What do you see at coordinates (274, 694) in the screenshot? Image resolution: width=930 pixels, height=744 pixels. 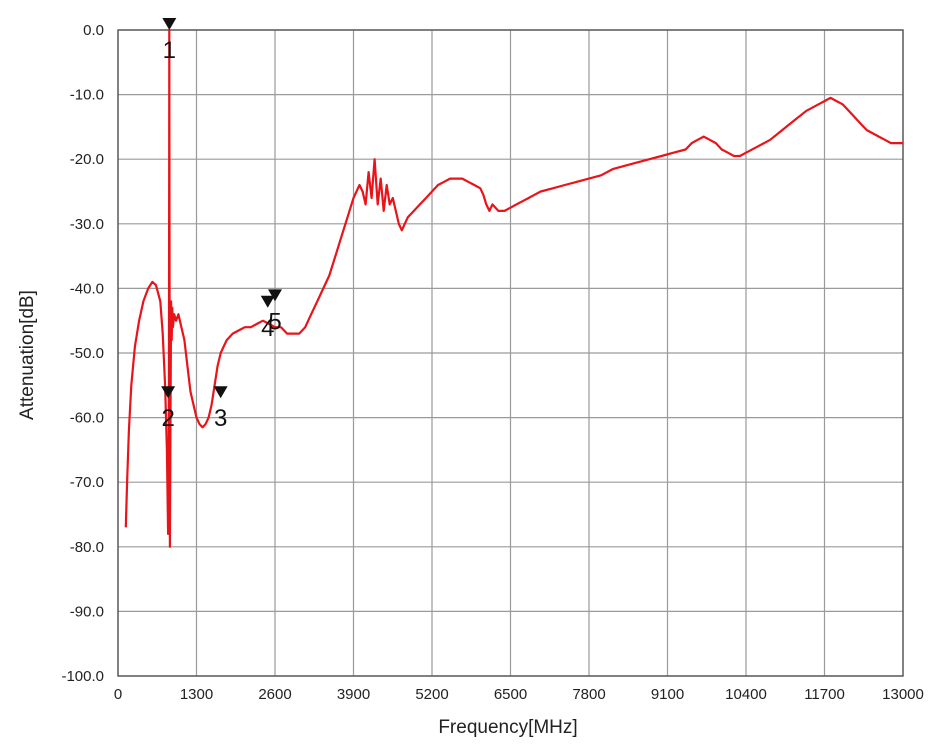 I see `x-tick-label: 2600` at bounding box center [274, 694].